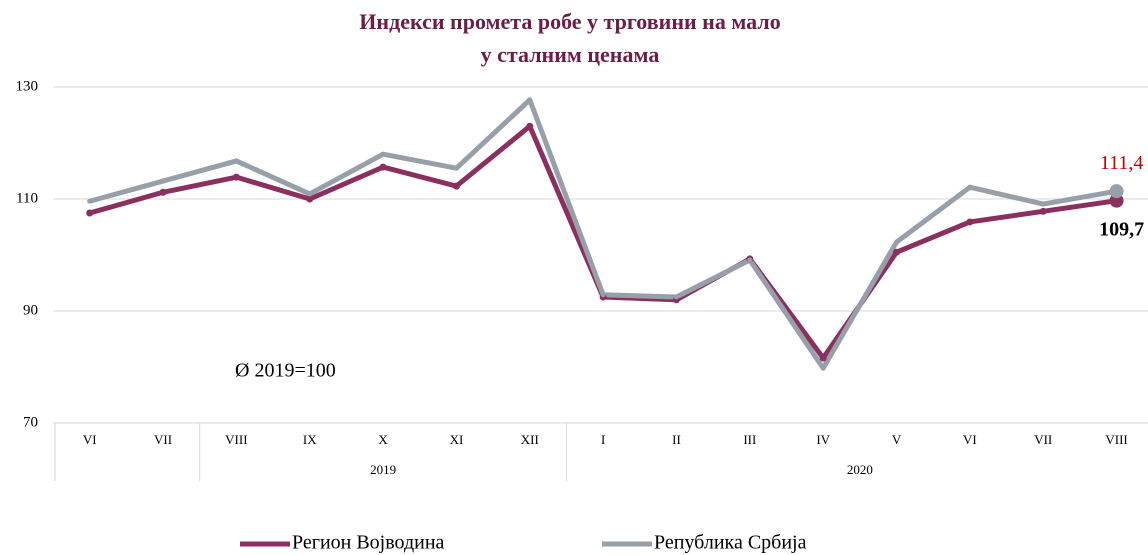  I want to click on y-tick-label: 90, so click(30, 310).